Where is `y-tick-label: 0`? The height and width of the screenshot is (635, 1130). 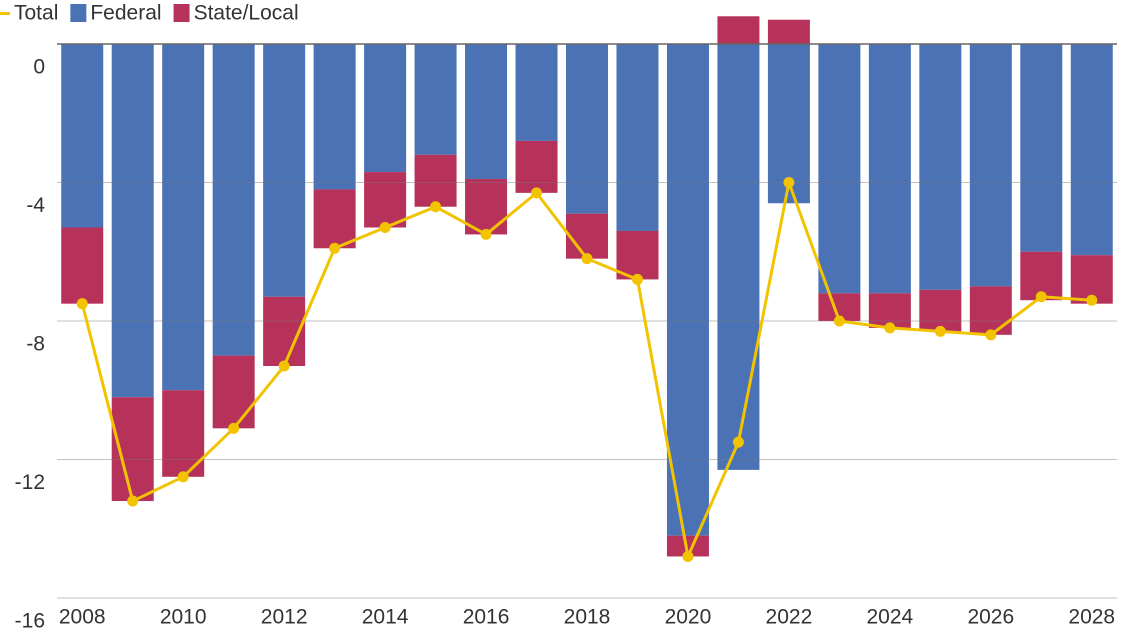 y-tick-label: 0 is located at coordinates (39, 67).